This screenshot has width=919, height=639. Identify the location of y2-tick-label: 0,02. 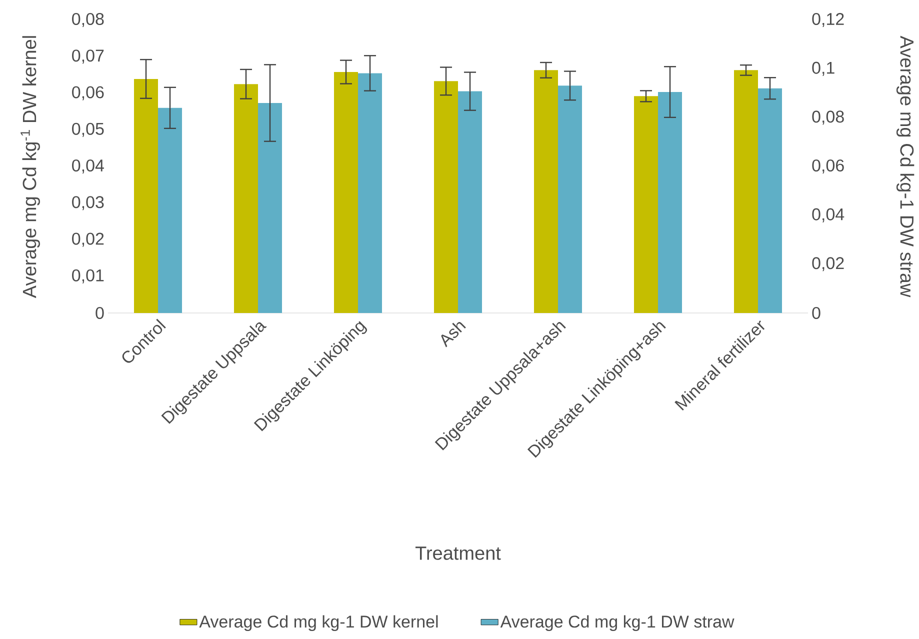
(828, 264).